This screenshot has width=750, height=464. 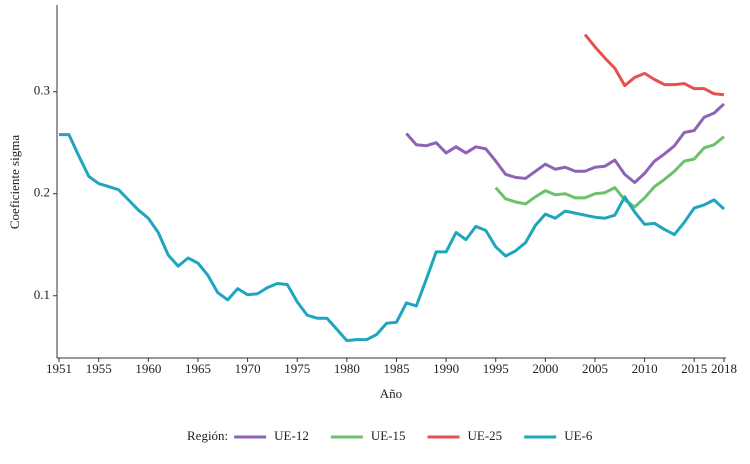 What do you see at coordinates (42, 294) in the screenshot?
I see `y-tick-label: 0.1` at bounding box center [42, 294].